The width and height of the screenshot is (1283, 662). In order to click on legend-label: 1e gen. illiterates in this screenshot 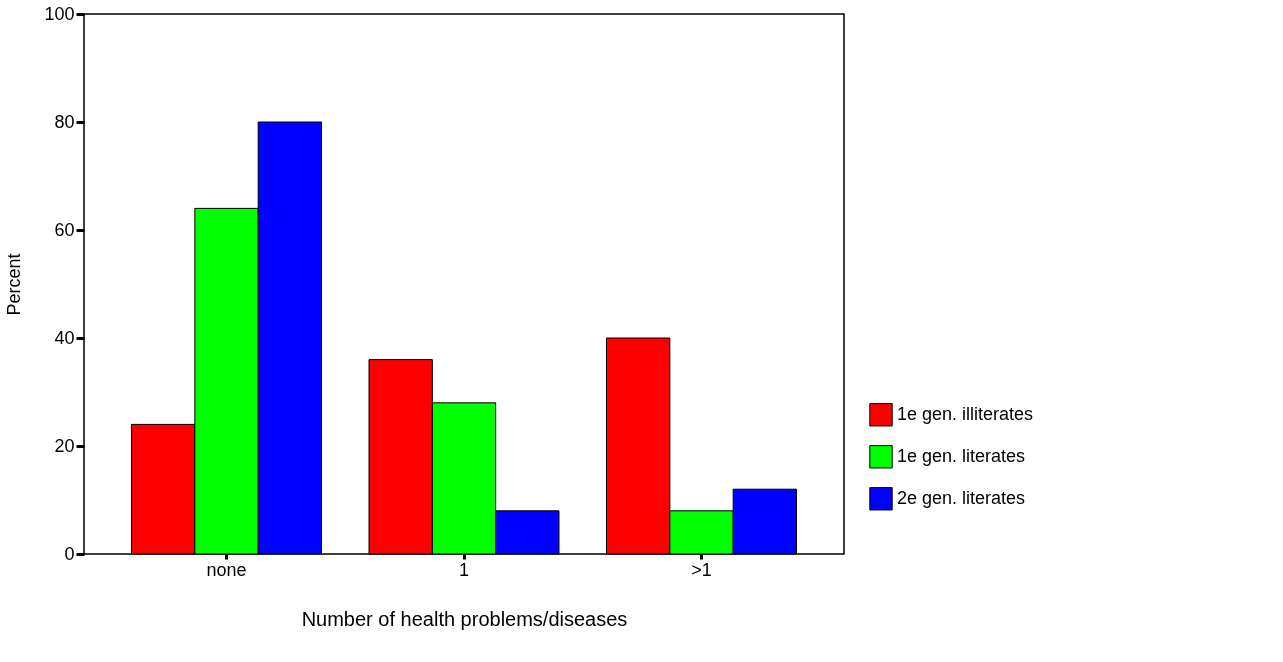, I will do `click(965, 413)`.